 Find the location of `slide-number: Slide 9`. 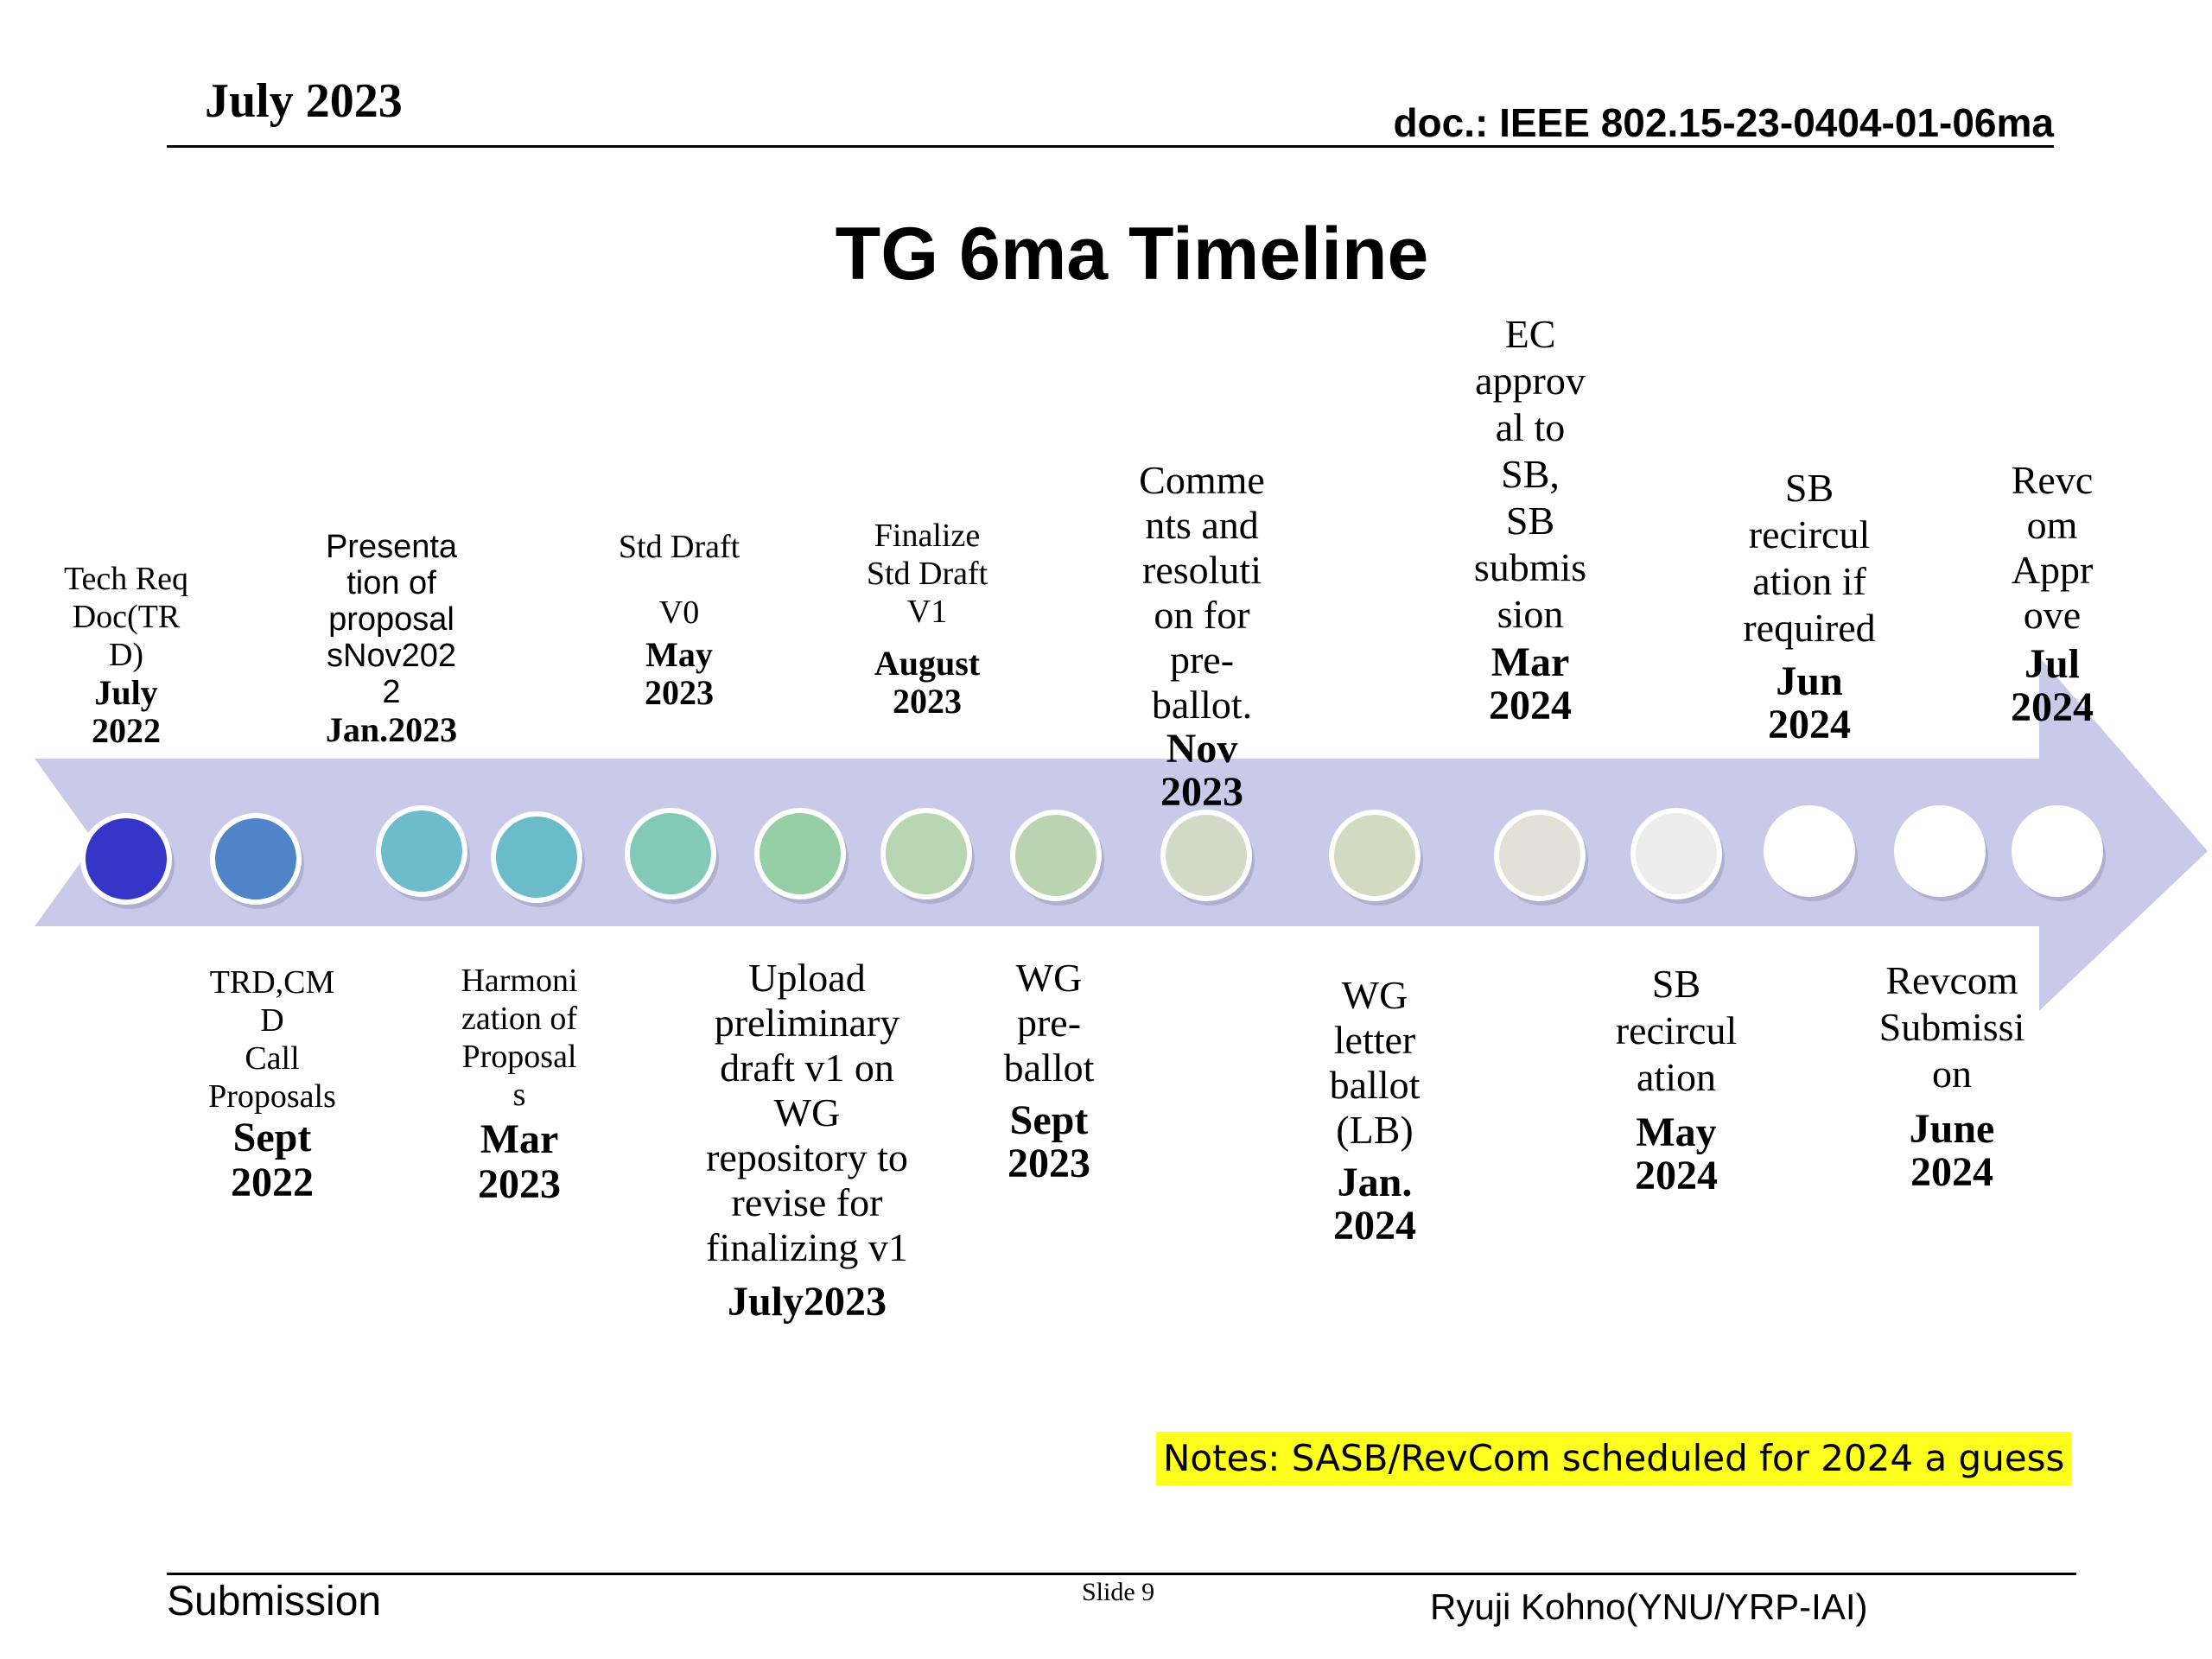

slide-number: Slide 9 is located at coordinates (1118, 1592).